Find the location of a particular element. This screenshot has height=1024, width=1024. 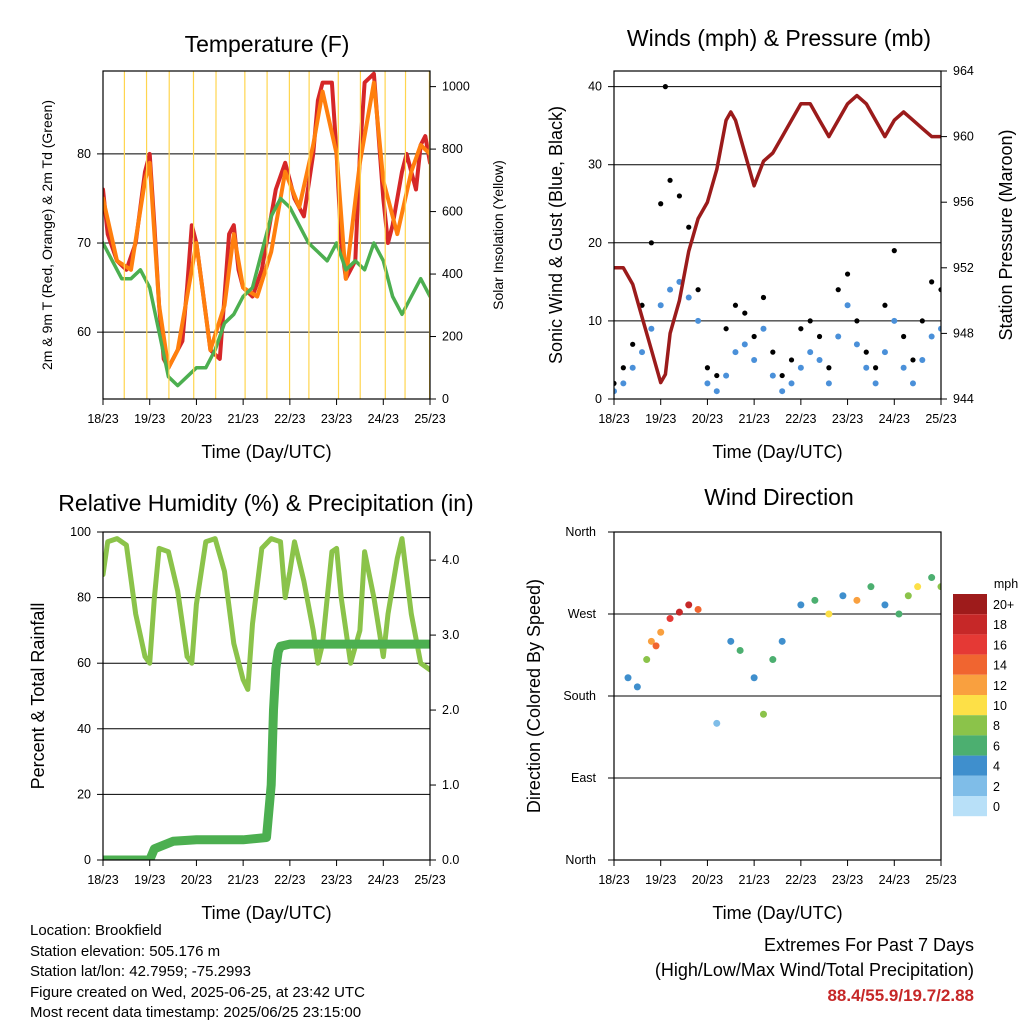

plot-area is located at coordinates (266, 698).